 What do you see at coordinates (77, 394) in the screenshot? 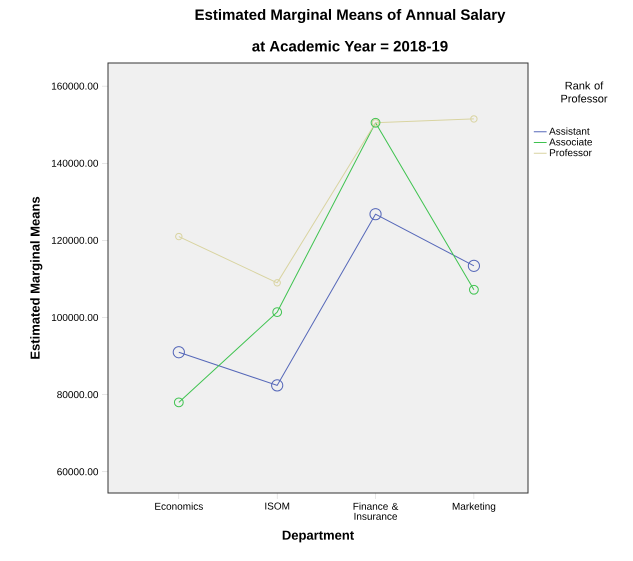
I see `y-tick-label: 80000.00` at bounding box center [77, 394].